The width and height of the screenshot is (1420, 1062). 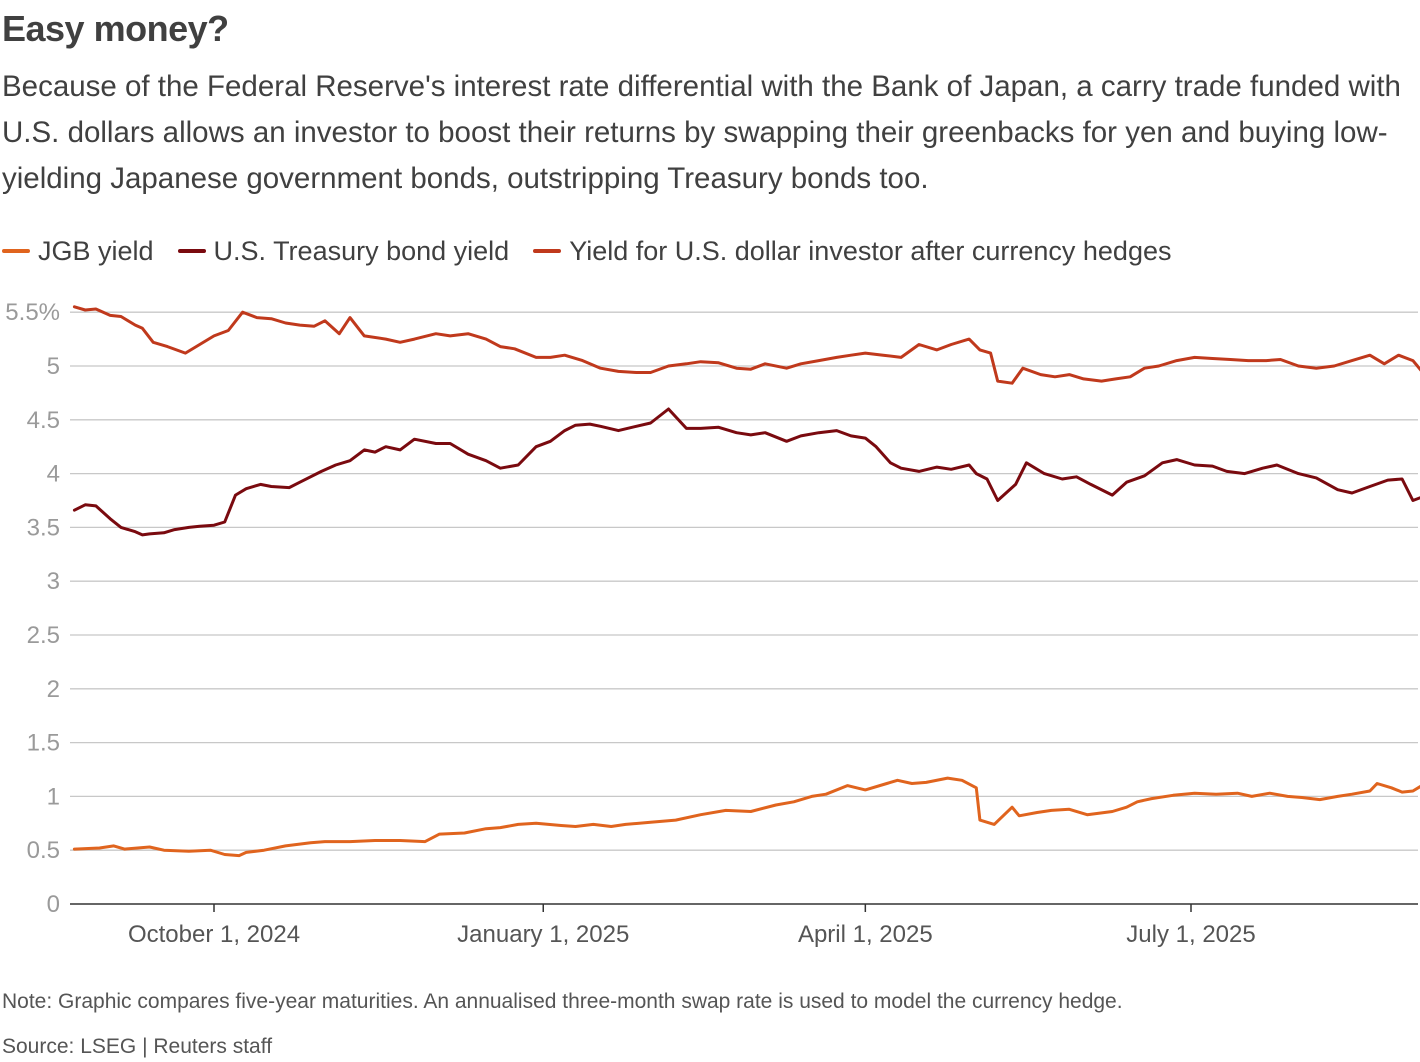 I want to click on legend-swatch-jgb, so click(x=16, y=251).